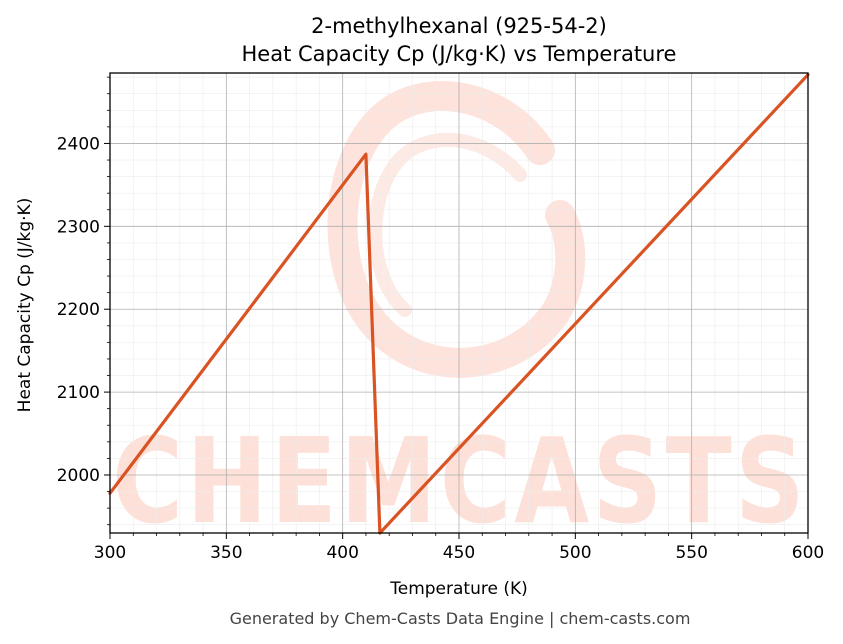 The height and width of the screenshot is (644, 843). What do you see at coordinates (226, 553) in the screenshot?
I see `x-tick-label: 350` at bounding box center [226, 553].